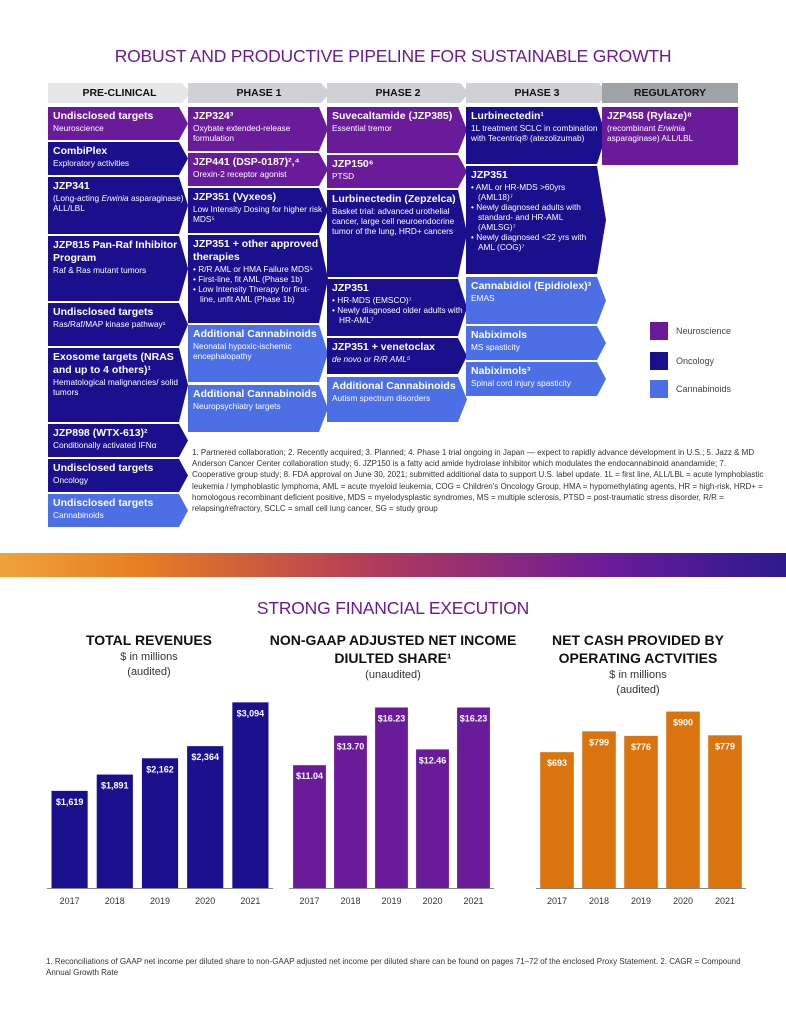 The height and width of the screenshot is (1024, 786). What do you see at coordinates (638, 675) in the screenshot?
I see `chart-subtitle: $ in millions` at bounding box center [638, 675].